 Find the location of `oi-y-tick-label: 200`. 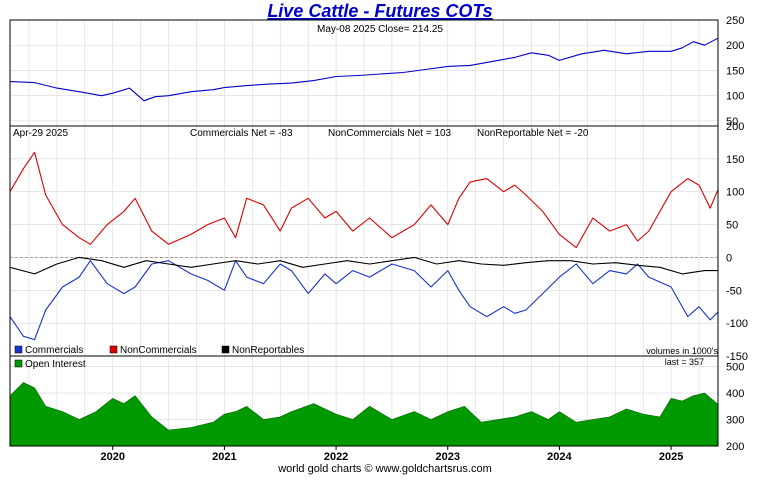

oi-y-tick-label: 200 is located at coordinates (735, 447).